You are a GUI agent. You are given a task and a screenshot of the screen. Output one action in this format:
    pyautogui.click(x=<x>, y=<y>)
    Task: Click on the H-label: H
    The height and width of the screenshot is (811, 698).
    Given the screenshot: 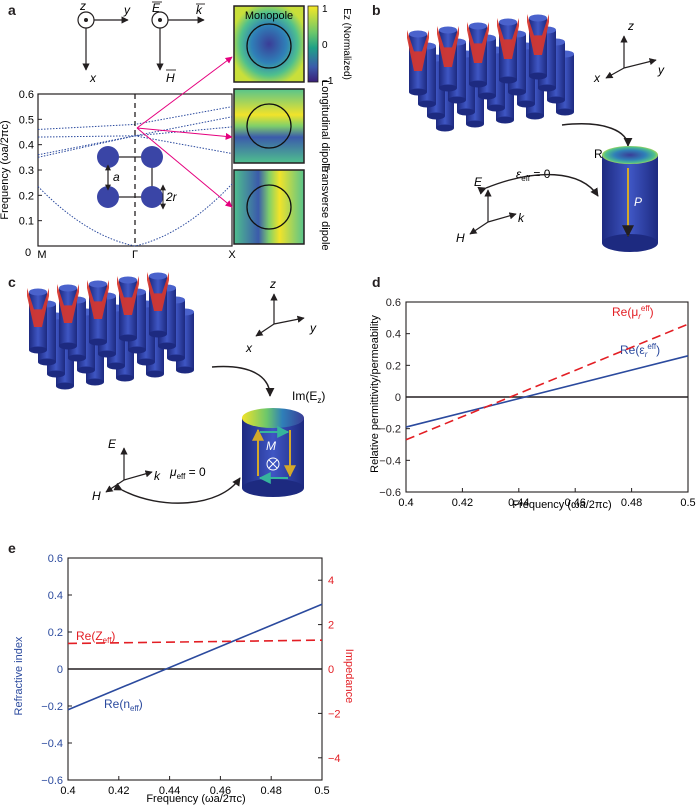 What is the action you would take?
    pyautogui.click(x=170, y=78)
    